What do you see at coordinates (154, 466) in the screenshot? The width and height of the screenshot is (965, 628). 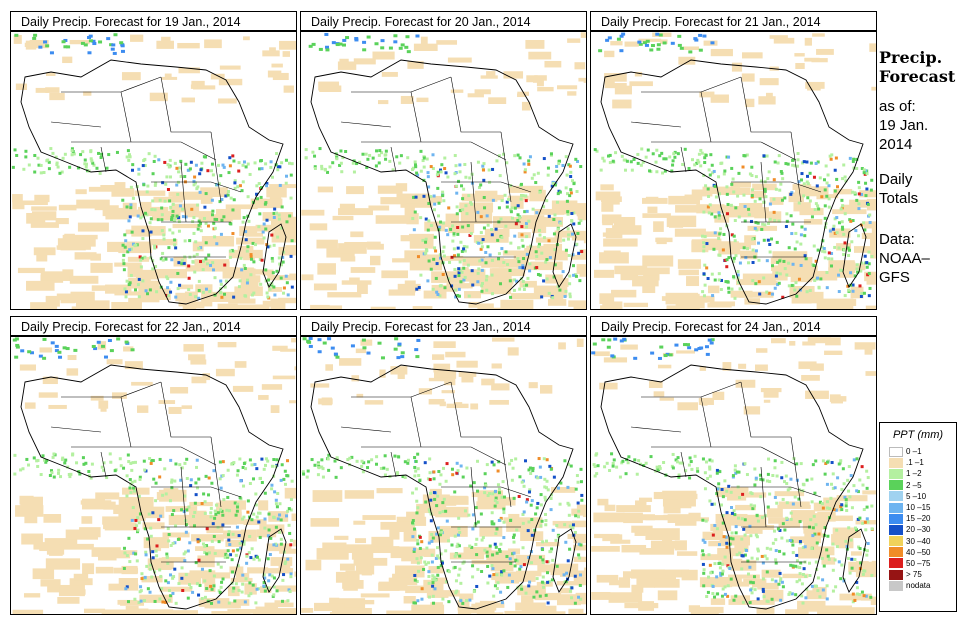 I see `forecast-panel-4: Daily Precip. Forecast for 22 Jan., 2014` at bounding box center [154, 466].